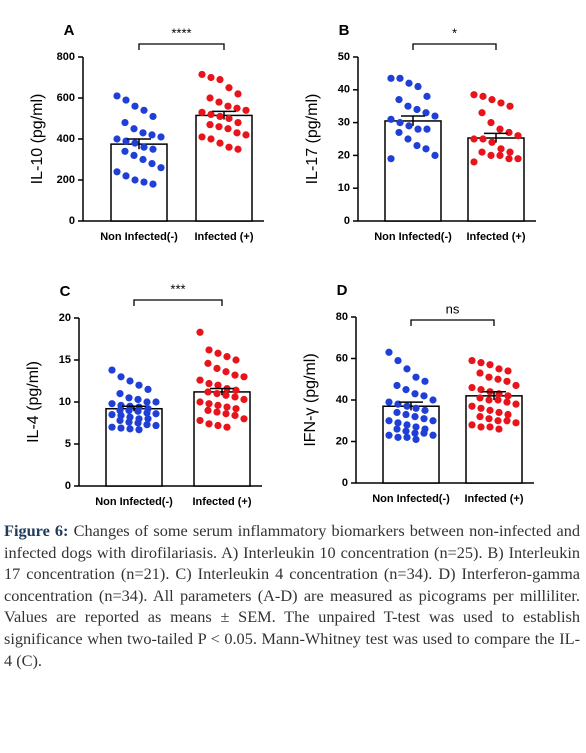 Image resolution: width=586 pixels, height=753 pixels. What do you see at coordinates (310, 399) in the screenshot?
I see `y-axis-label: IFN-γ (pg/ml)` at bounding box center [310, 399].